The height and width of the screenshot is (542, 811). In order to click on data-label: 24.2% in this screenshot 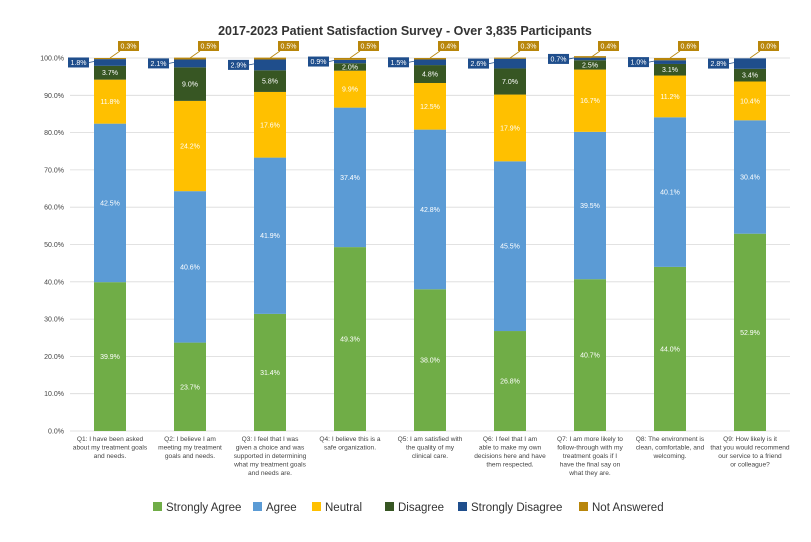, I will do `click(190, 147)`.